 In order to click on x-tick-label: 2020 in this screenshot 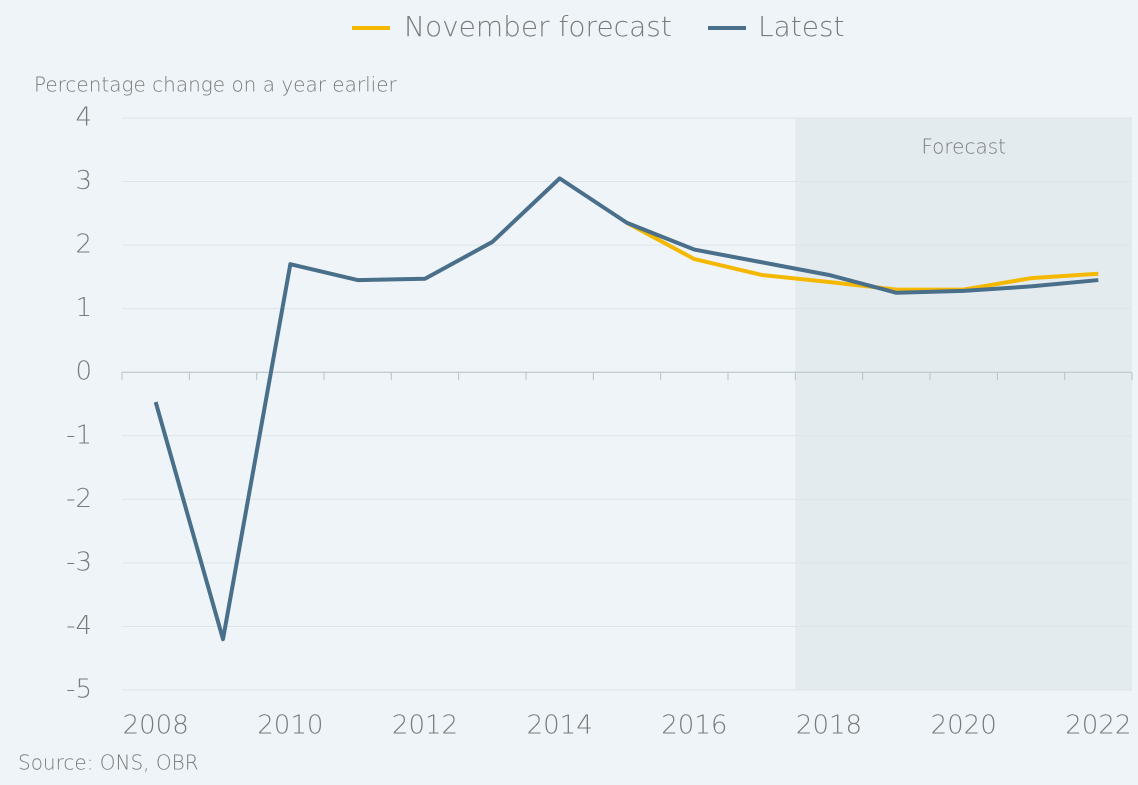, I will do `click(964, 726)`.